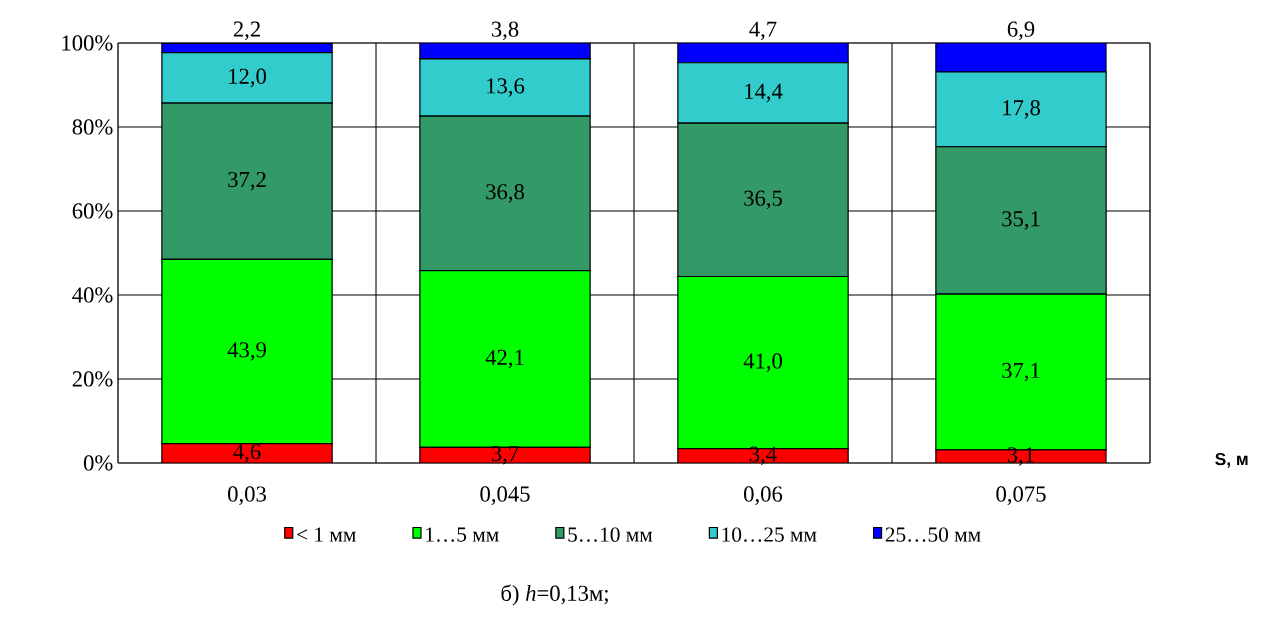  Describe the element at coordinates (92, 379) in the screenshot. I see `y-tick-label: 20%` at that location.